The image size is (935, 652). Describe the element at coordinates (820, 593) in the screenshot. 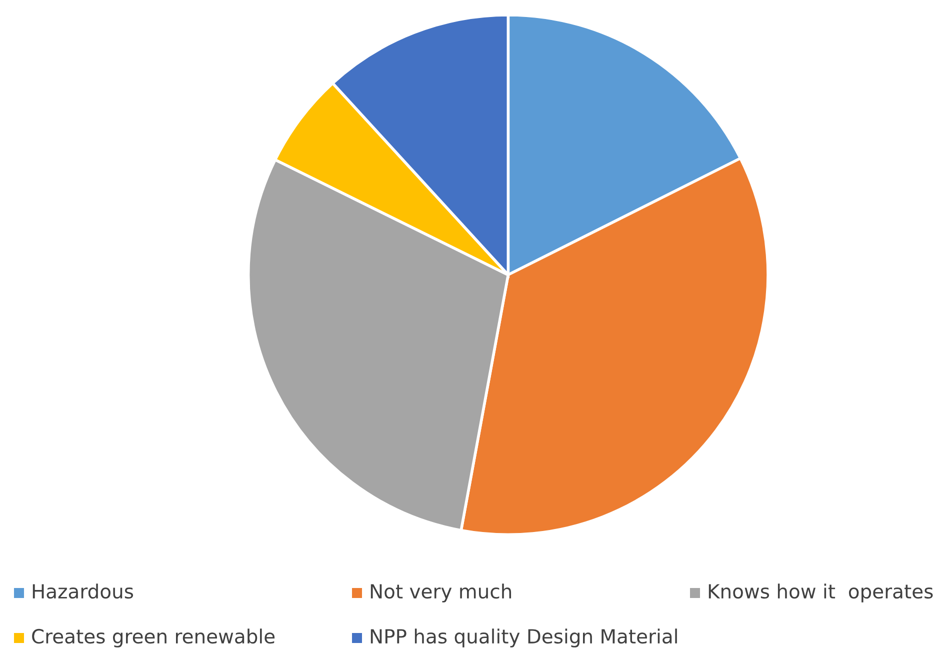

I see `legend-label: Knows how it operates` at that location.